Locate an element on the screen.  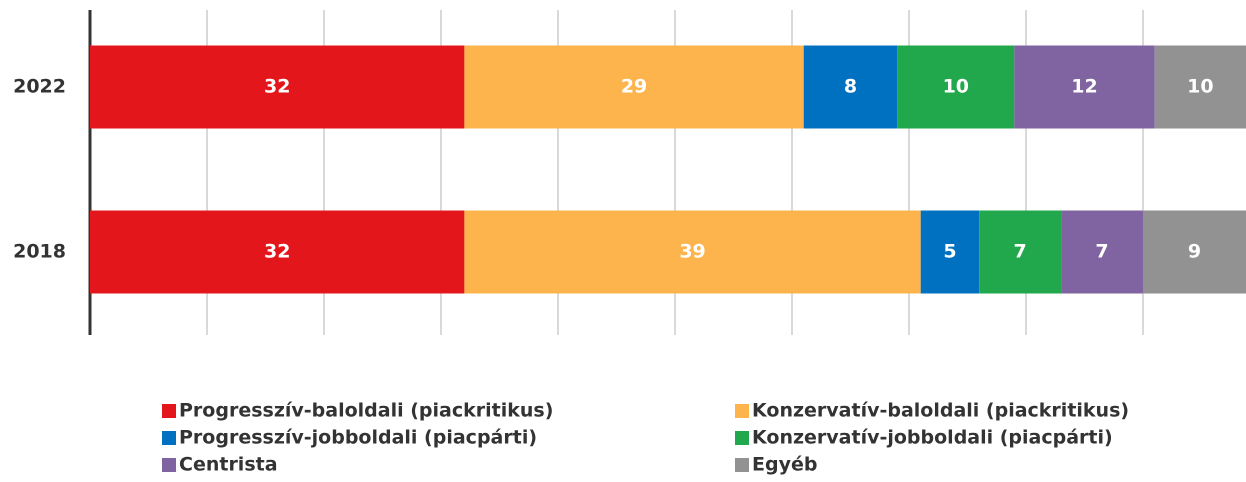
legend-label: Progresszív-jobboldali (piacpárti) is located at coordinates (358, 438).